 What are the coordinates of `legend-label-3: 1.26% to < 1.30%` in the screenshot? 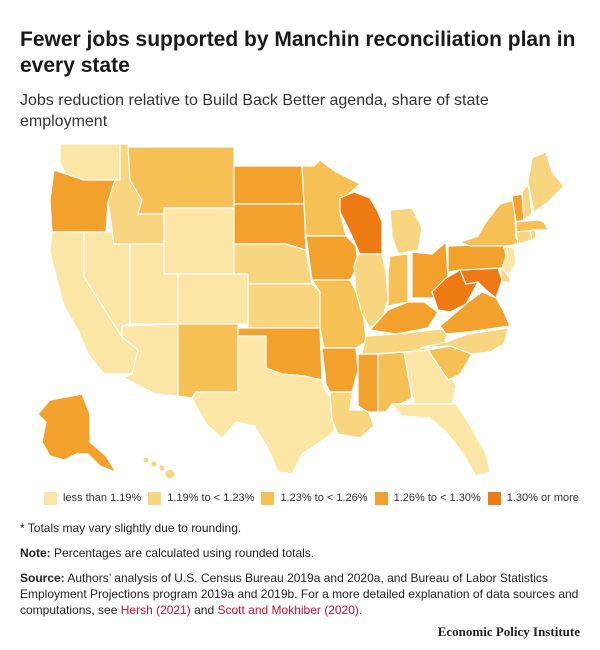 It's located at (437, 498).